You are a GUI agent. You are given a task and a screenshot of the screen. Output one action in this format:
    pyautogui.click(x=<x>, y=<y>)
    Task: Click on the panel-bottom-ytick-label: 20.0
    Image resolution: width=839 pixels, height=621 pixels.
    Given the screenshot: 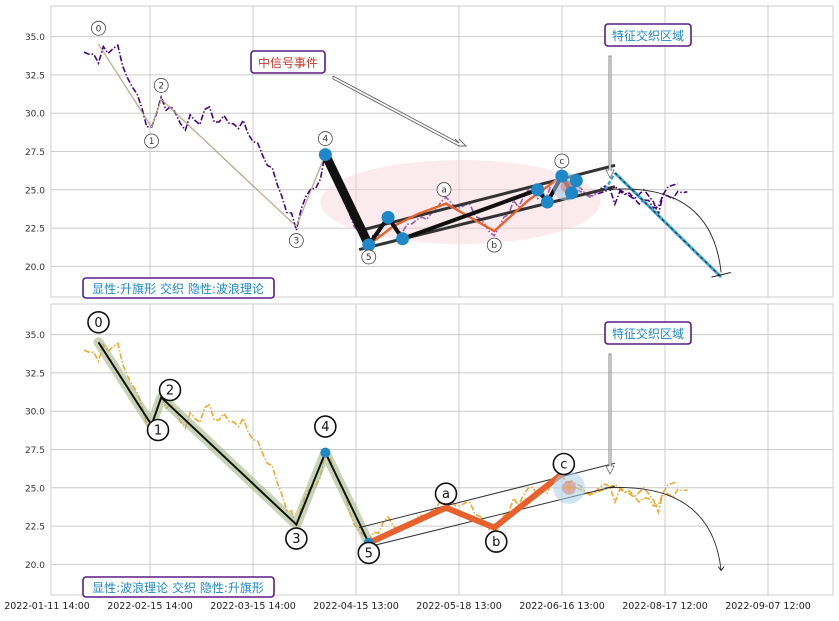 What is the action you would take?
    pyautogui.click(x=35, y=566)
    